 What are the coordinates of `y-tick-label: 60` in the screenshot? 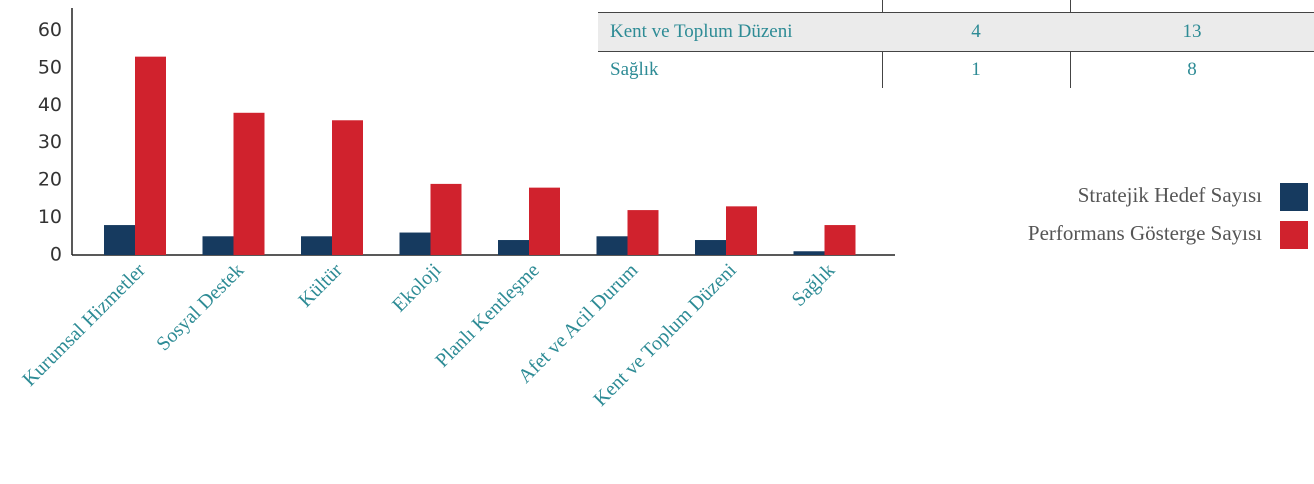 It's located at (50, 30).